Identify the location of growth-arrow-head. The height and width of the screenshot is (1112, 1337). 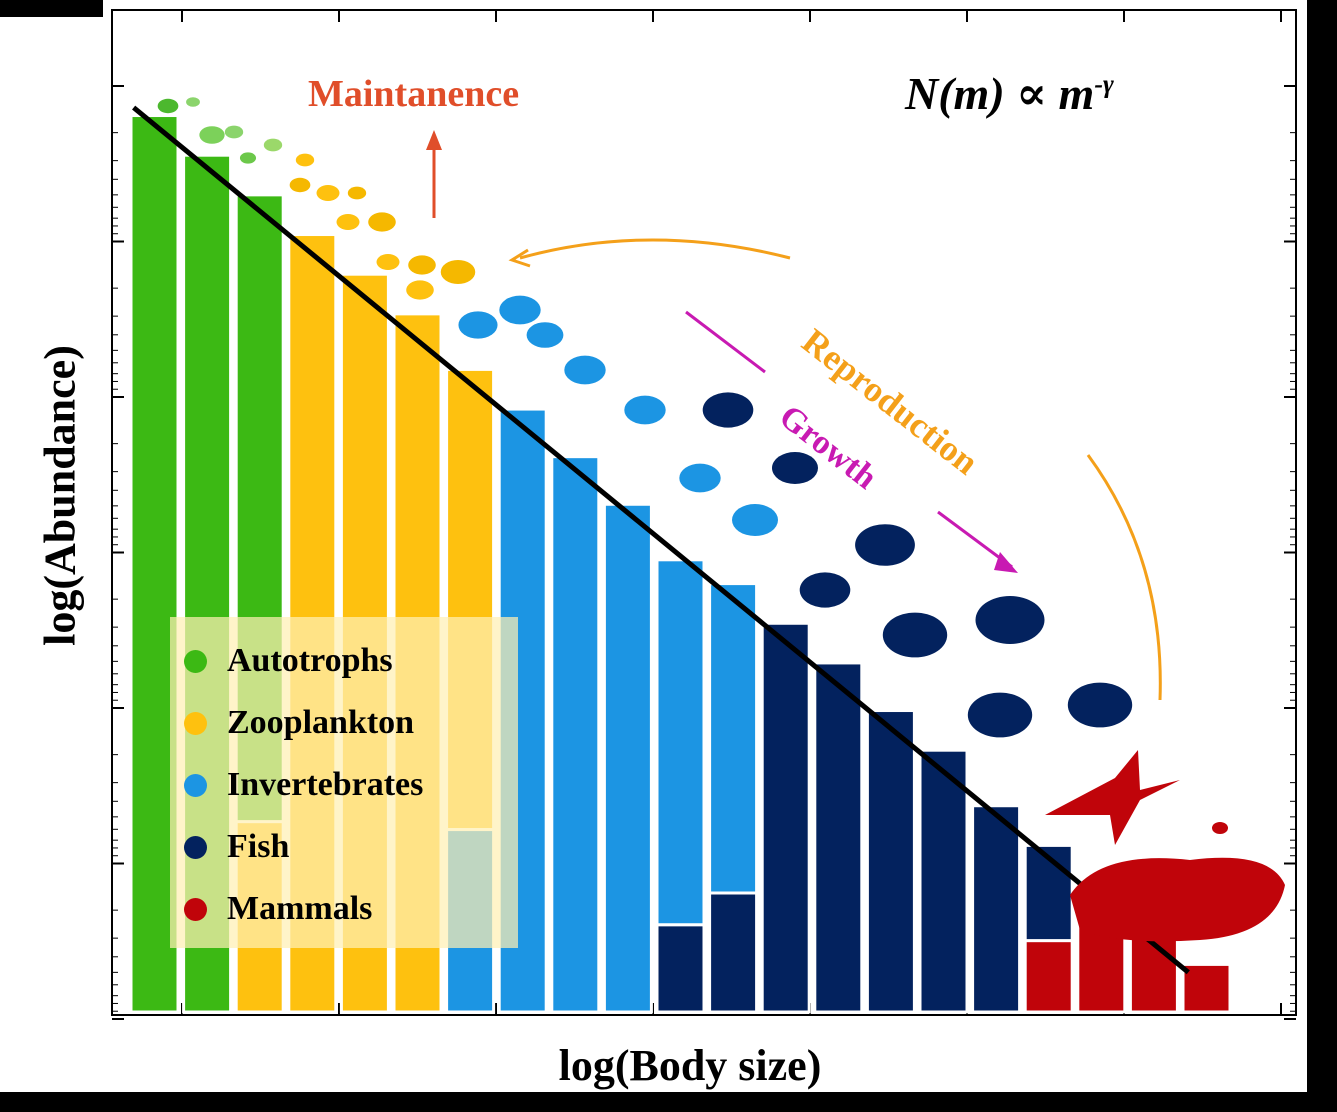
(1006, 562).